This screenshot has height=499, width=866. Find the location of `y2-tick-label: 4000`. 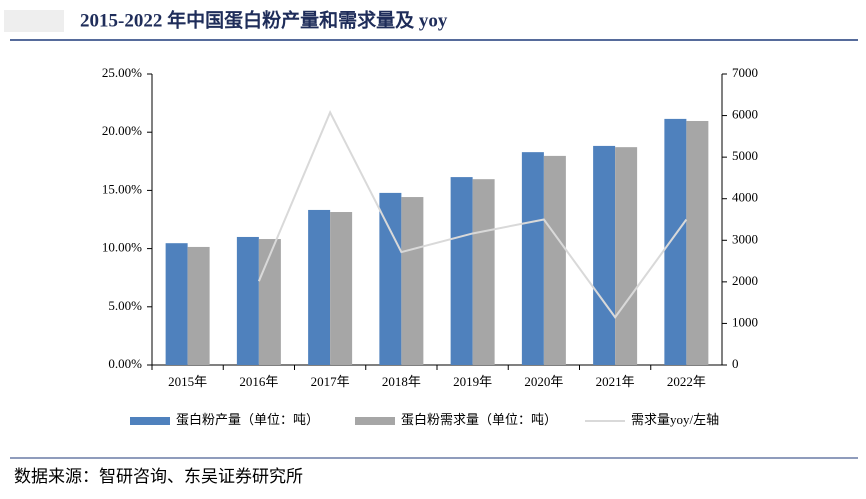

y2-tick-label: 4000 is located at coordinates (745, 197).